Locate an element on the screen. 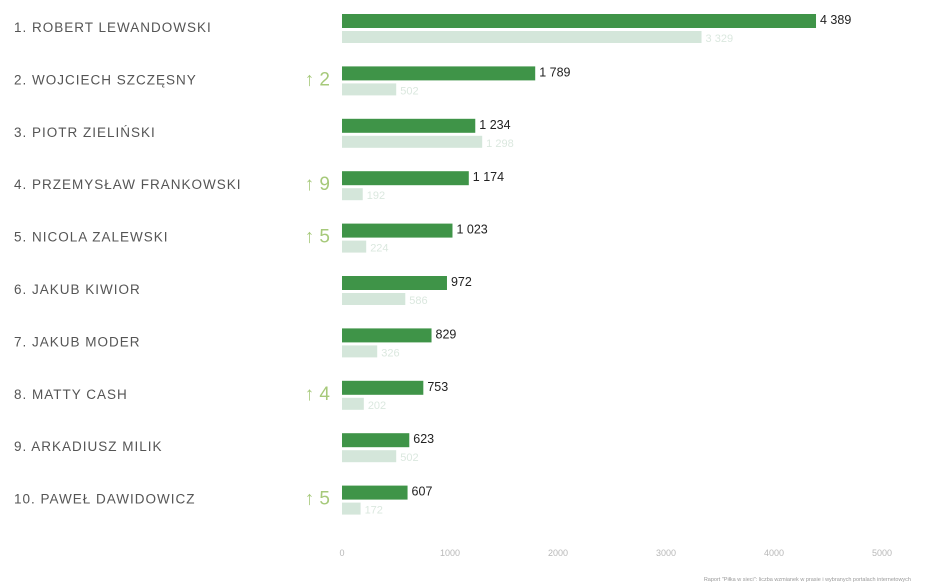 Image resolution: width=925 pixels, height=587 pixels. value-label-previous: 326 is located at coordinates (390, 353).